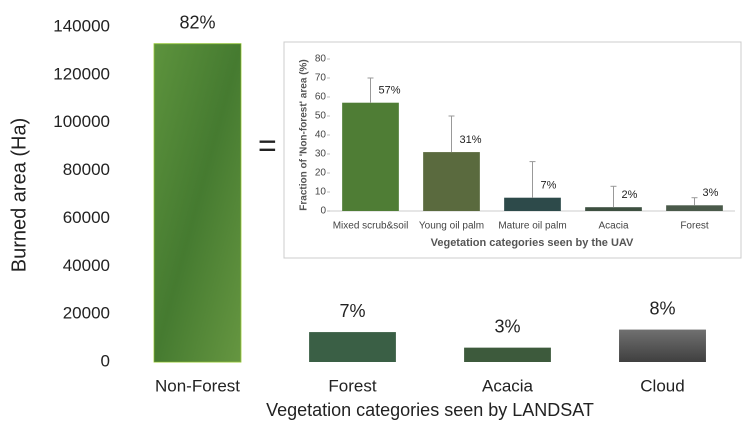  Describe the element at coordinates (197, 385) in the screenshot. I see `x-tick-label: Non-Forest` at that location.